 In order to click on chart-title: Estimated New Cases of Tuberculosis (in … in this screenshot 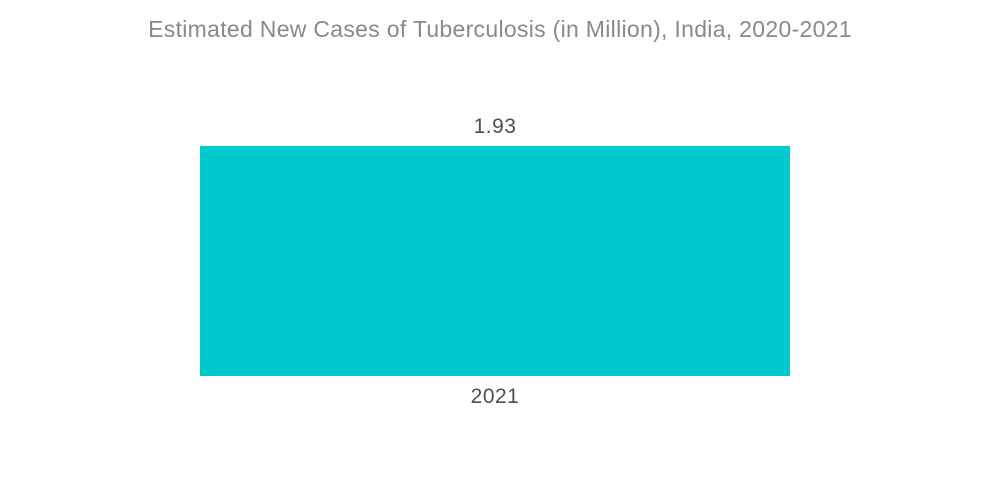, I will do `click(500, 29)`.